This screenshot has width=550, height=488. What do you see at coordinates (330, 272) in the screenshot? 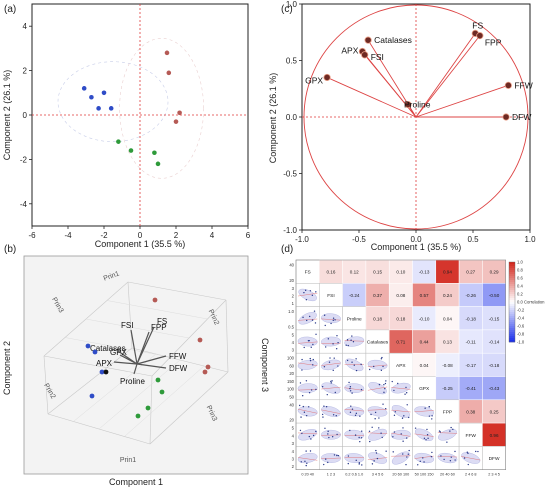
I see `correlation-value: 0.16` at bounding box center [330, 272].